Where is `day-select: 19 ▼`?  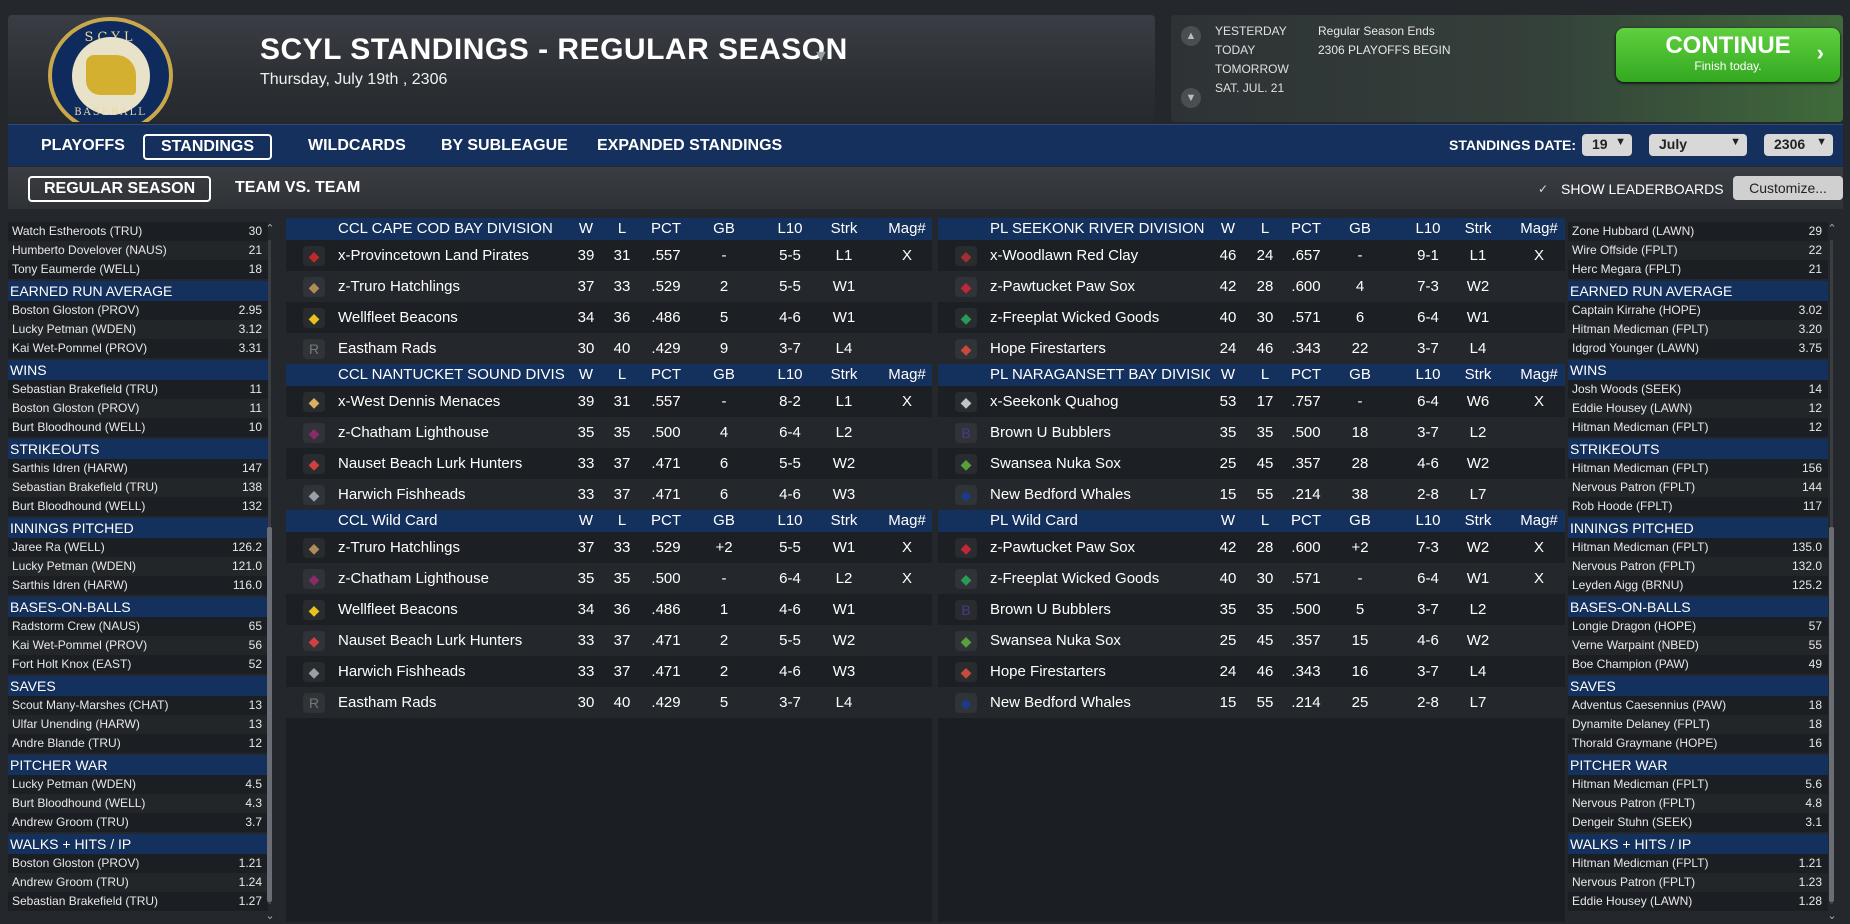 day-select: 19 ▼ is located at coordinates (1607, 145).